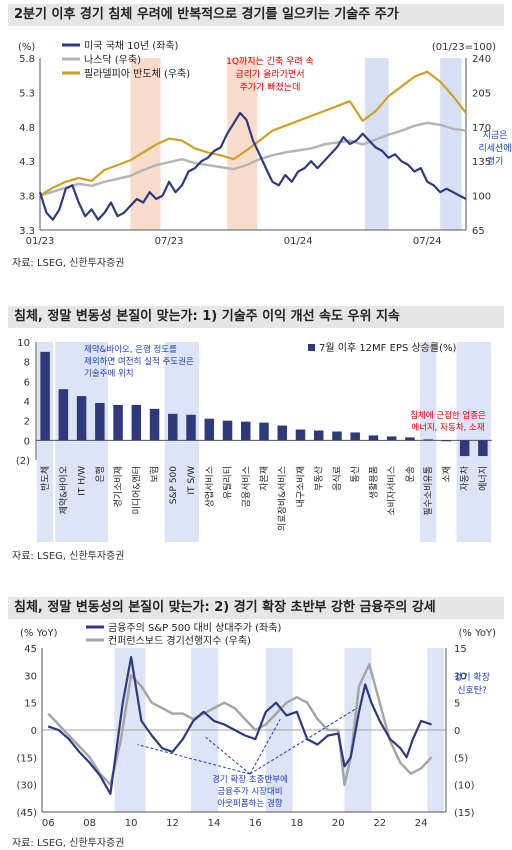  What do you see at coordinates (27, 382) in the screenshot?
I see `chart2-ytick: 6` at bounding box center [27, 382].